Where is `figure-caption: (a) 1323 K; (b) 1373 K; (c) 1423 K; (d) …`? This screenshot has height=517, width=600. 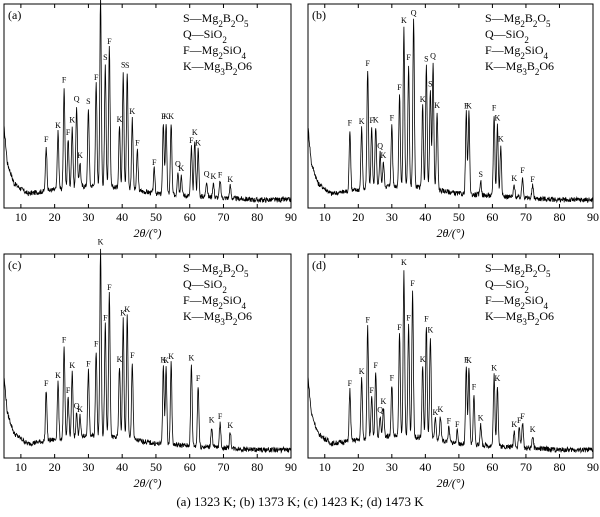
figure-caption: (a) 1323 K; (b) 1373 K; (c) 1423 K; (d) … is located at coordinates (300, 501).